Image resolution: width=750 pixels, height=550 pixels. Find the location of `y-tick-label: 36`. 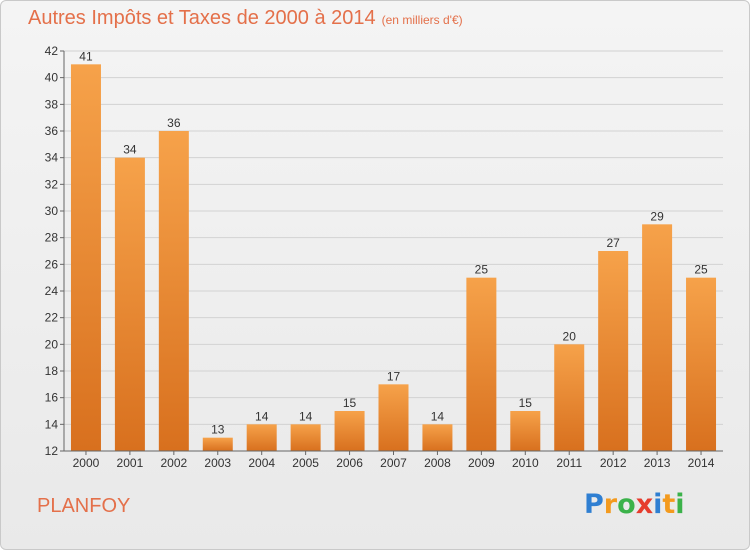

y-tick-label: 36 is located at coordinates (52, 131).